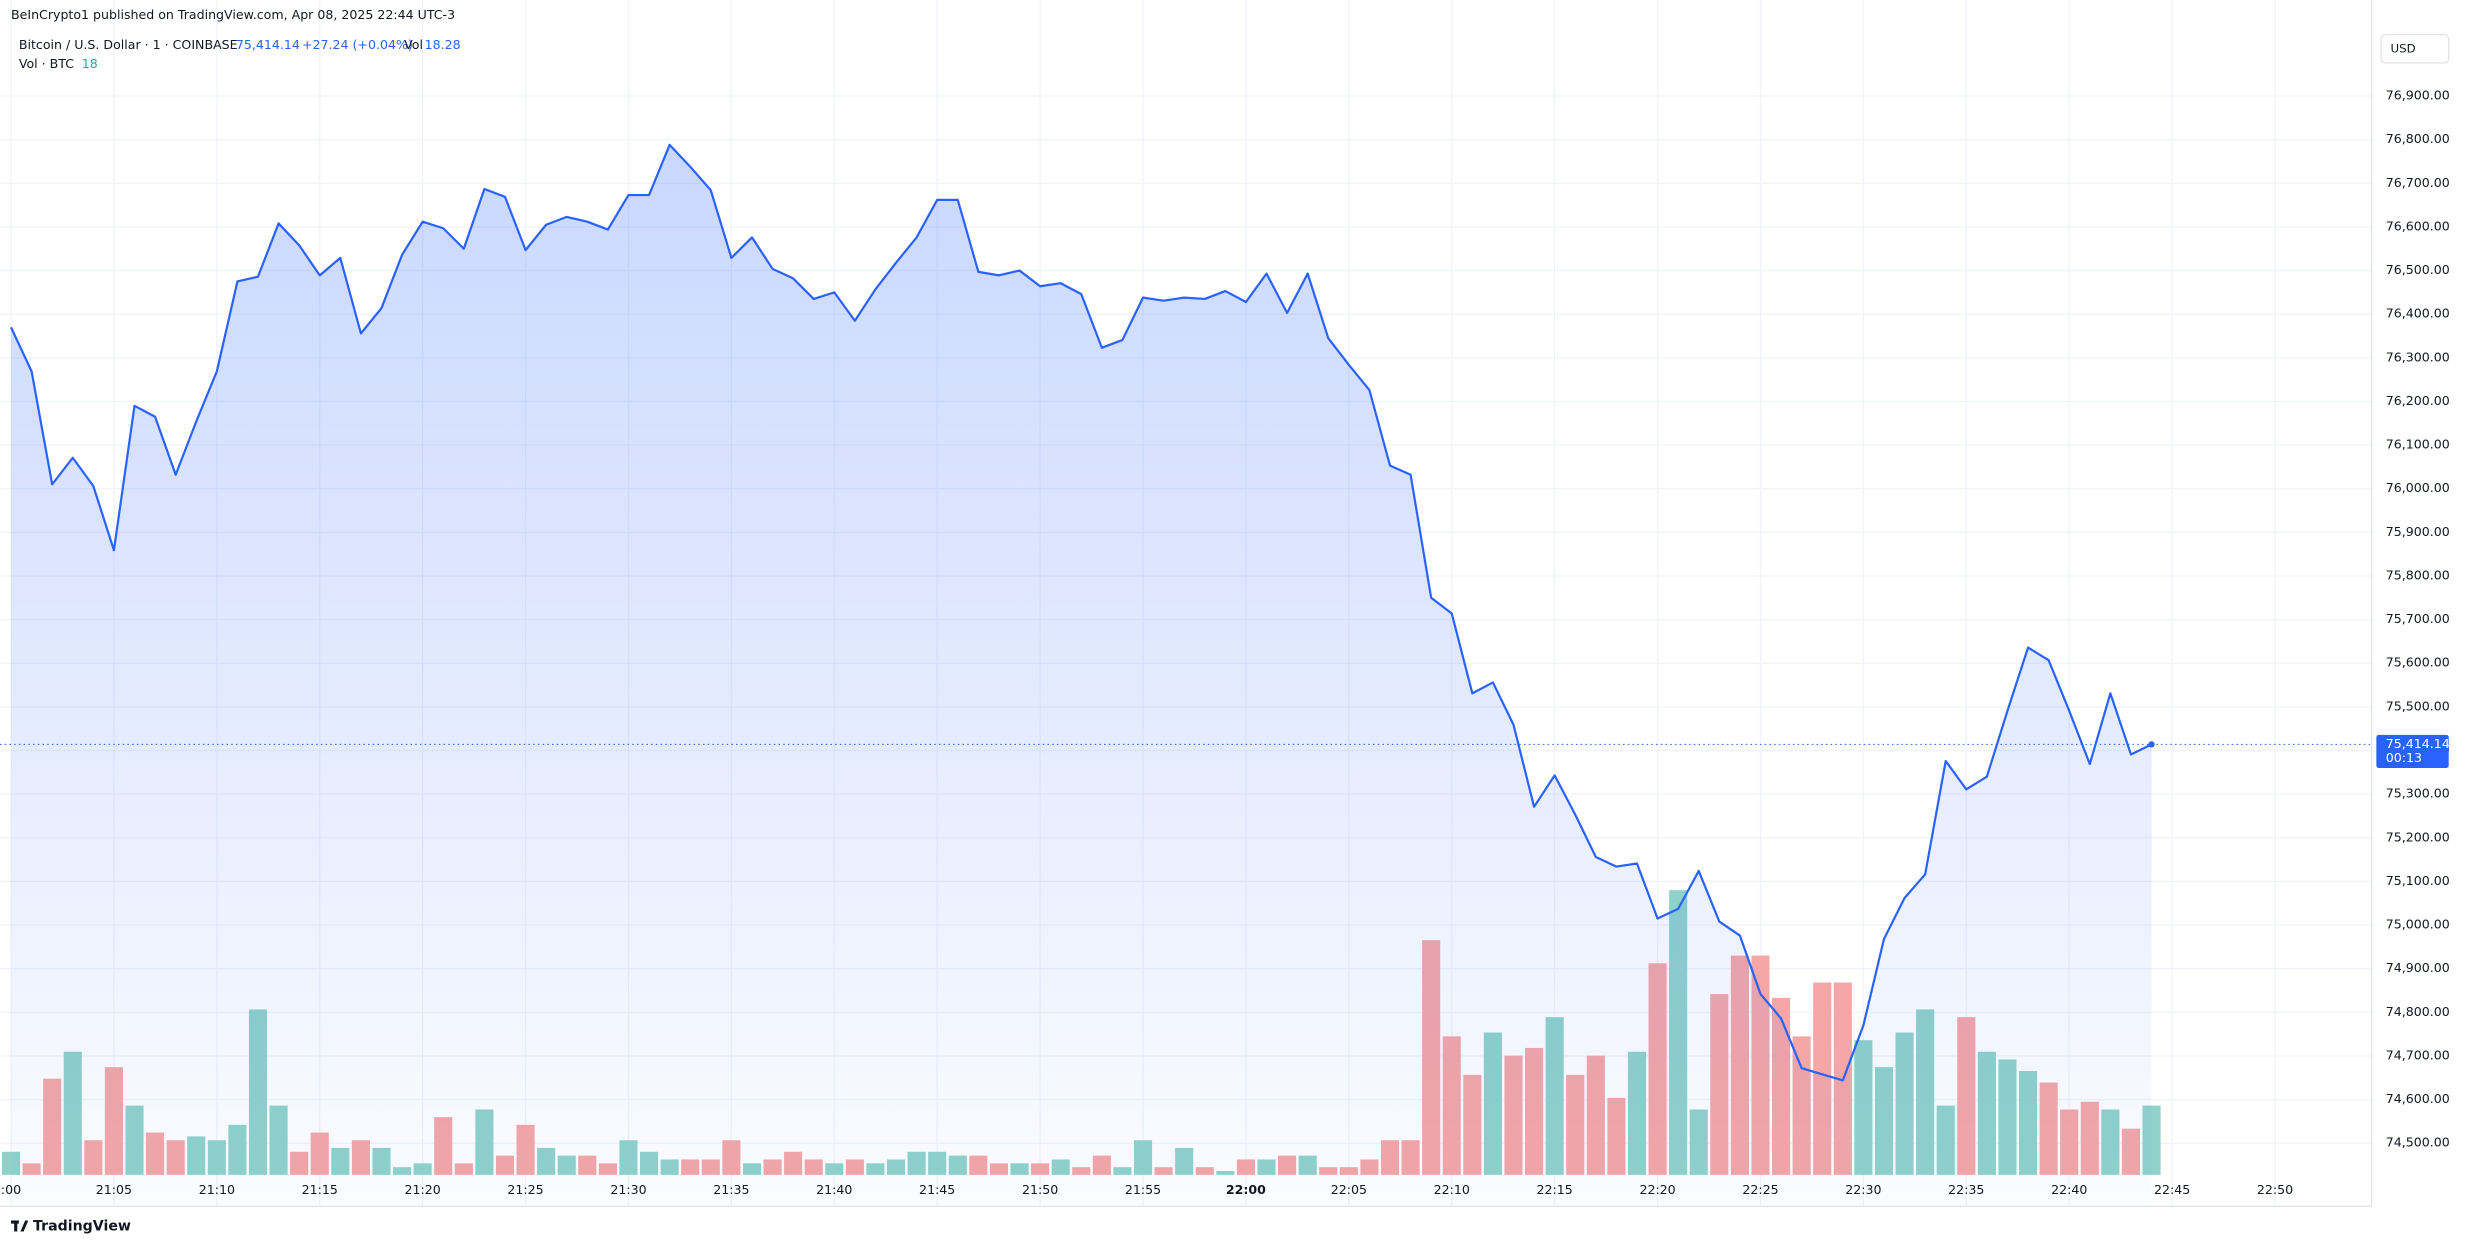  What do you see at coordinates (2418, 662) in the screenshot?
I see `y-tick-label: 75,600.00` at bounding box center [2418, 662].